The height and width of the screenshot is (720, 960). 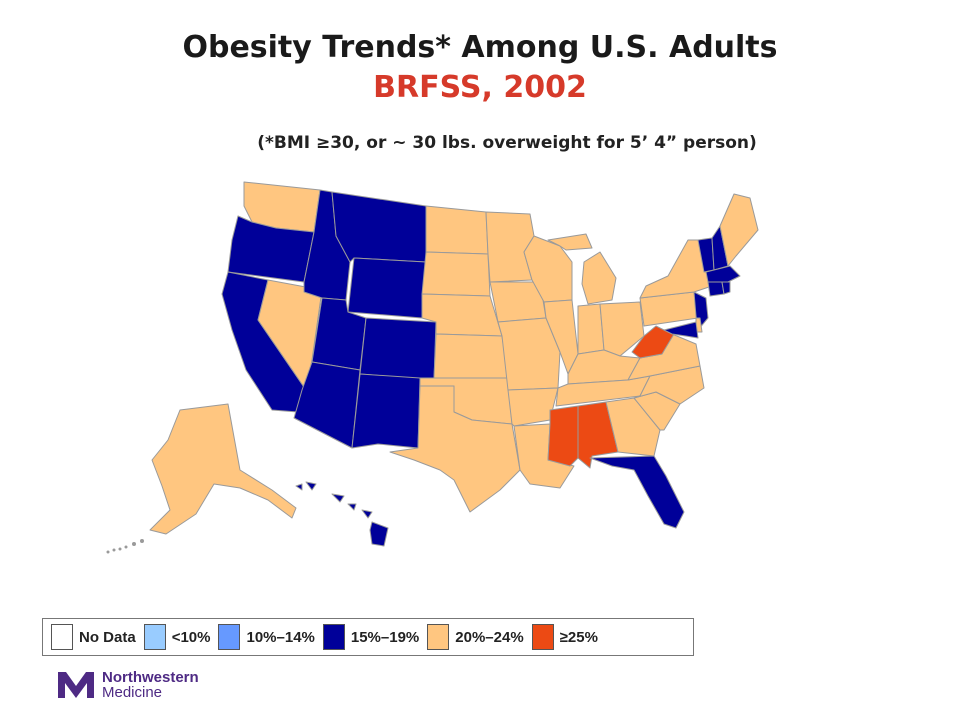 What do you see at coordinates (387, 288) in the screenshot?
I see `state-WY` at bounding box center [387, 288].